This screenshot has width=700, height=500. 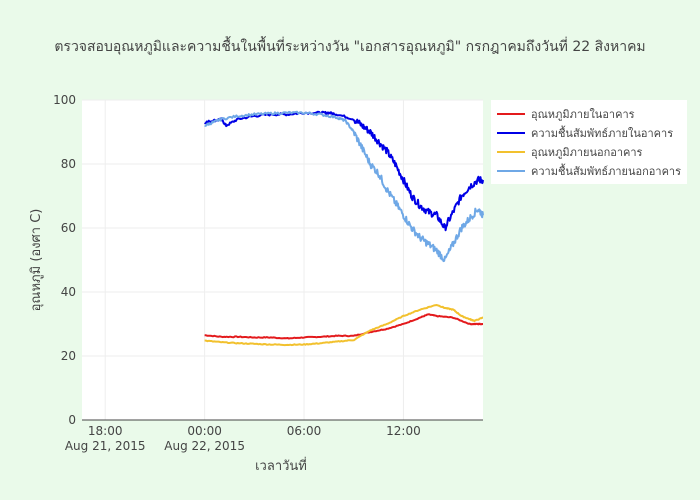 I want to click on x-tick-label: 18:00, so click(x=105, y=431).